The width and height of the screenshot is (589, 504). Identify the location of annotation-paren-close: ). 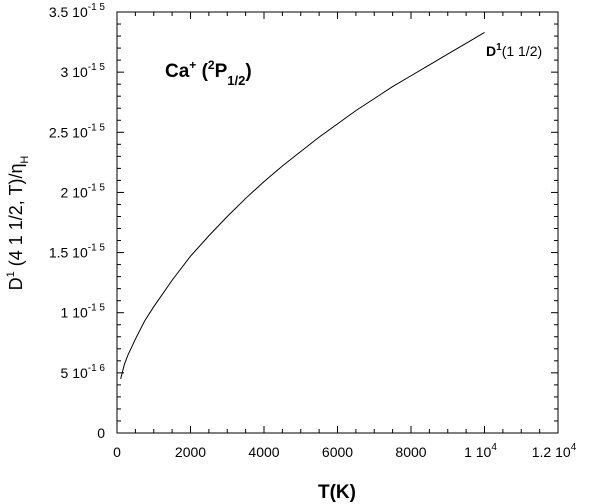
(248, 71).